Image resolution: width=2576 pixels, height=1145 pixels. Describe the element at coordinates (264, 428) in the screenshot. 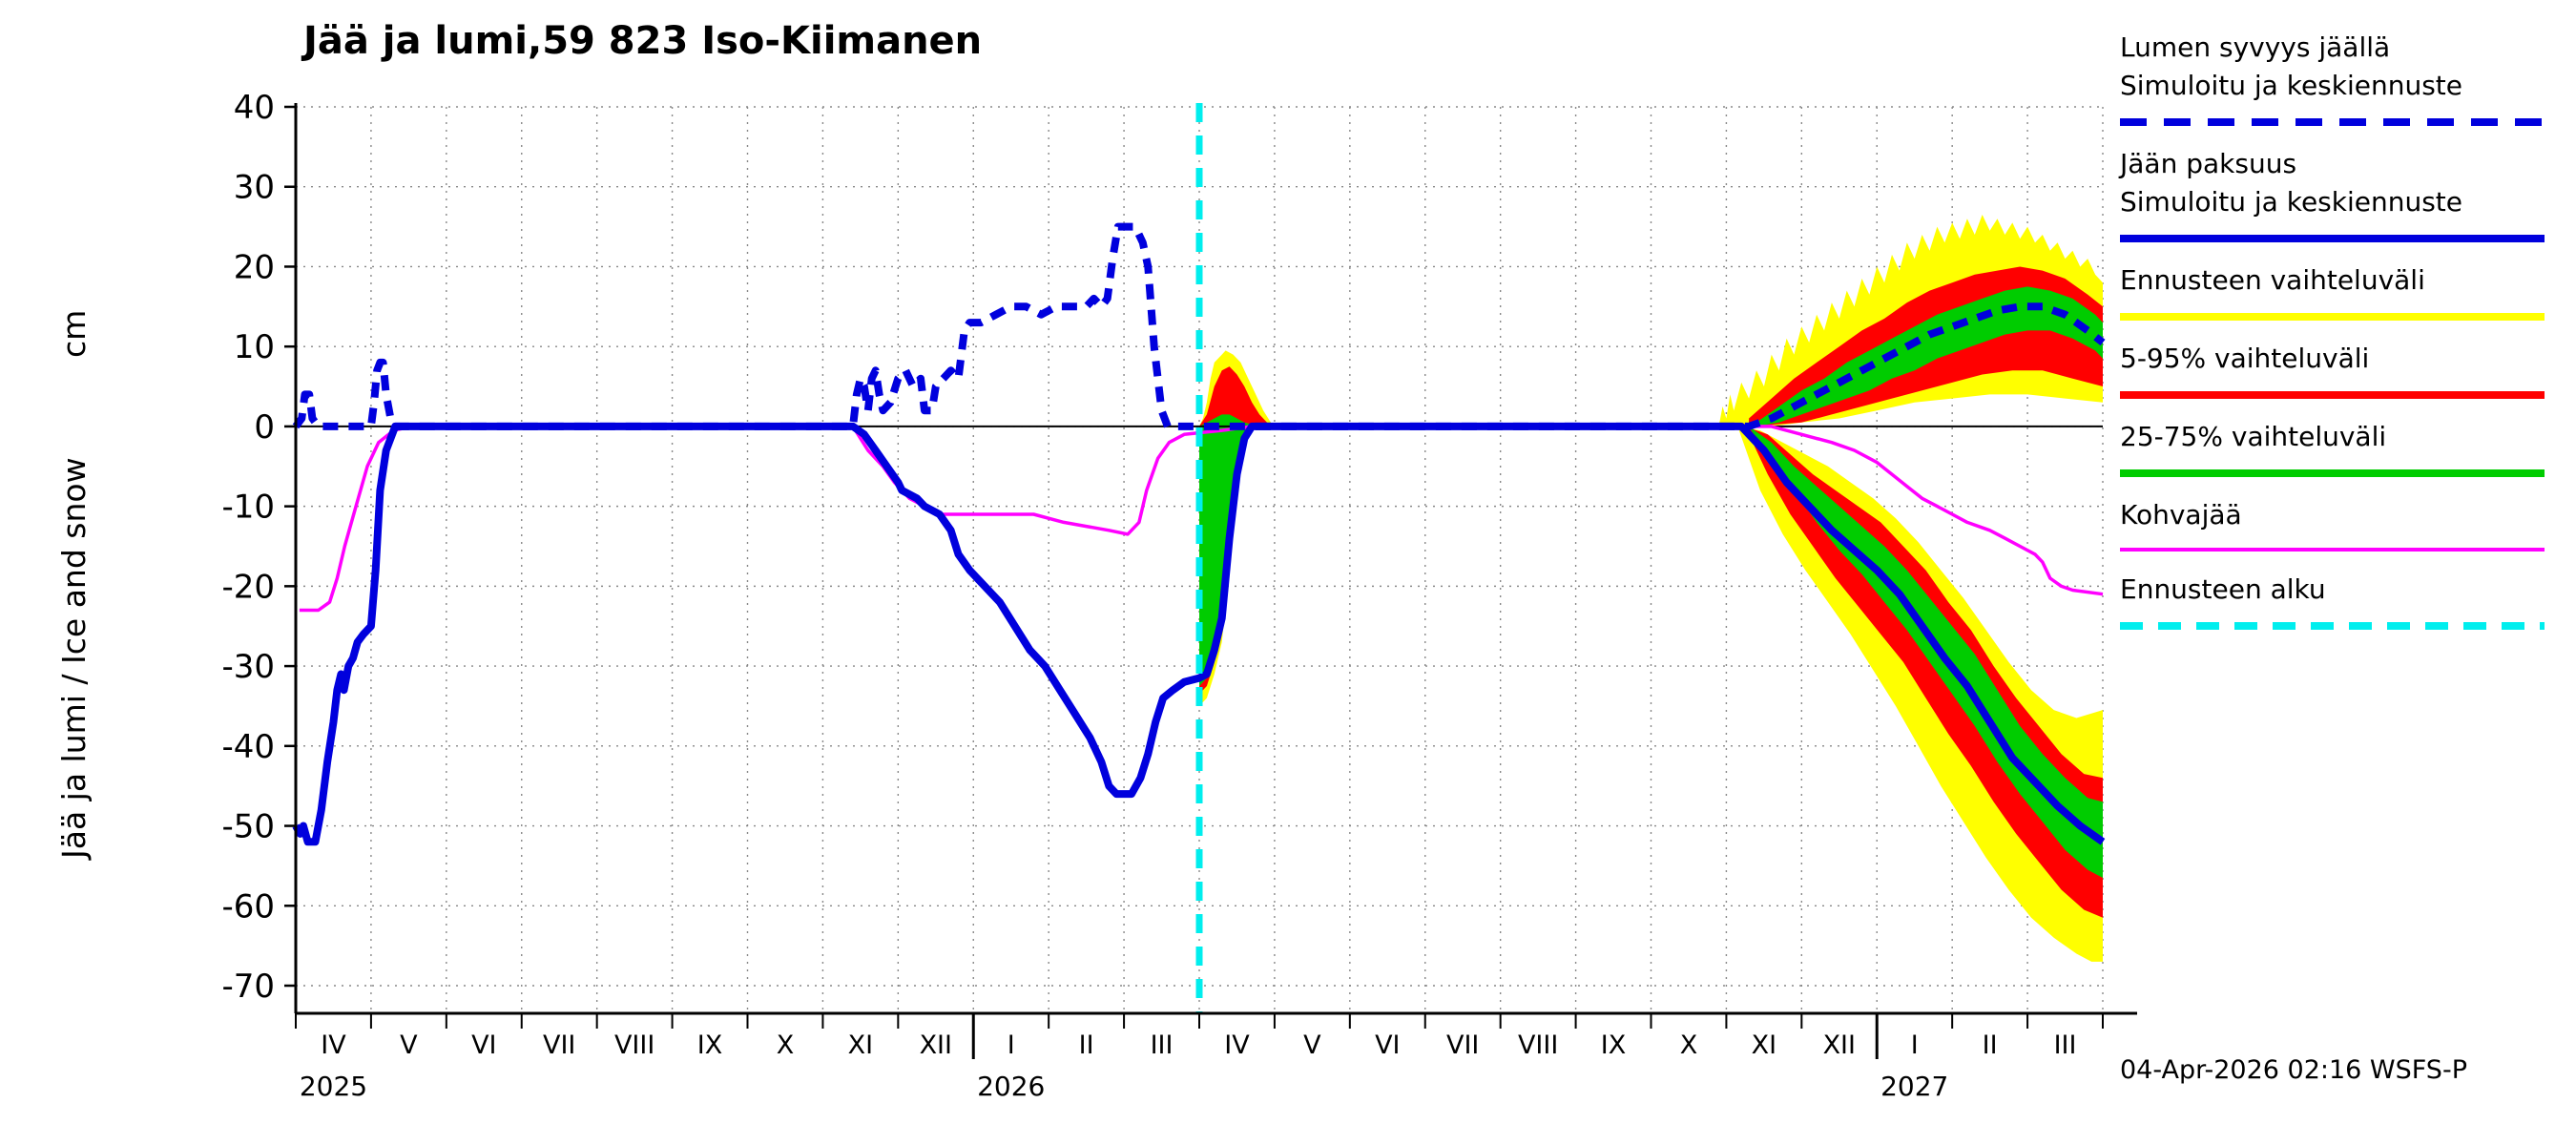

I see `y-tick-label: 0` at that location.